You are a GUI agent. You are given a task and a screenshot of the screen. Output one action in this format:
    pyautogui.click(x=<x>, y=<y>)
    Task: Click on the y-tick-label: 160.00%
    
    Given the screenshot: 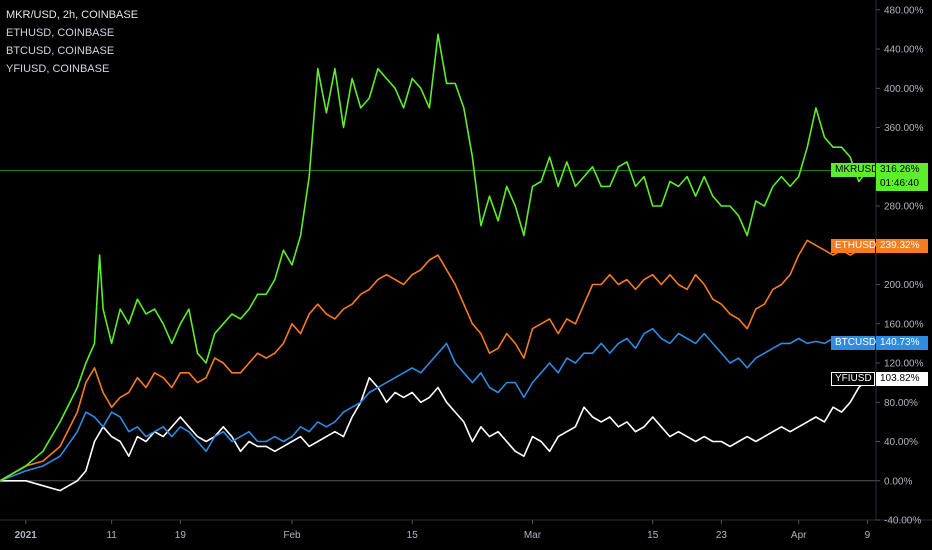 What is the action you would take?
    pyautogui.click(x=904, y=324)
    